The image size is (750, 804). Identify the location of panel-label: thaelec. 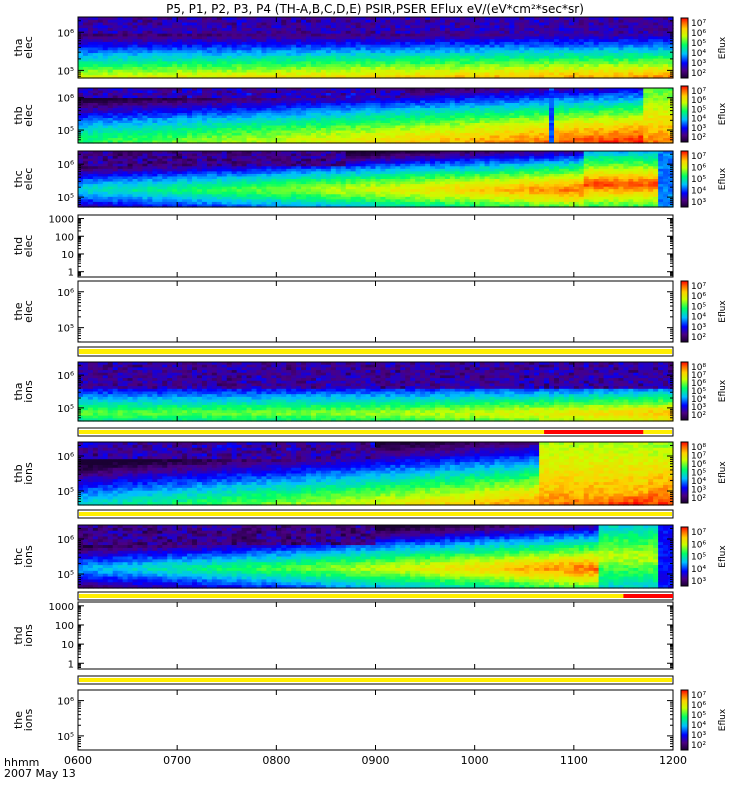
(23, 47).